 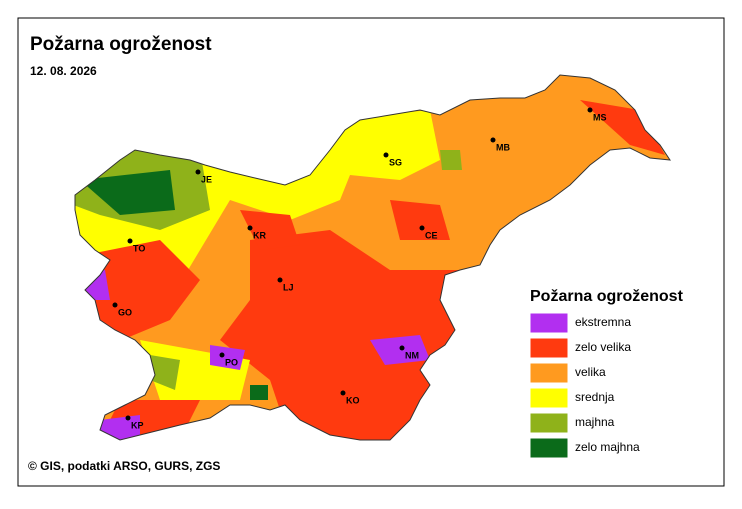 What do you see at coordinates (595, 422) in the screenshot?
I see `legend-label: majhna` at bounding box center [595, 422].